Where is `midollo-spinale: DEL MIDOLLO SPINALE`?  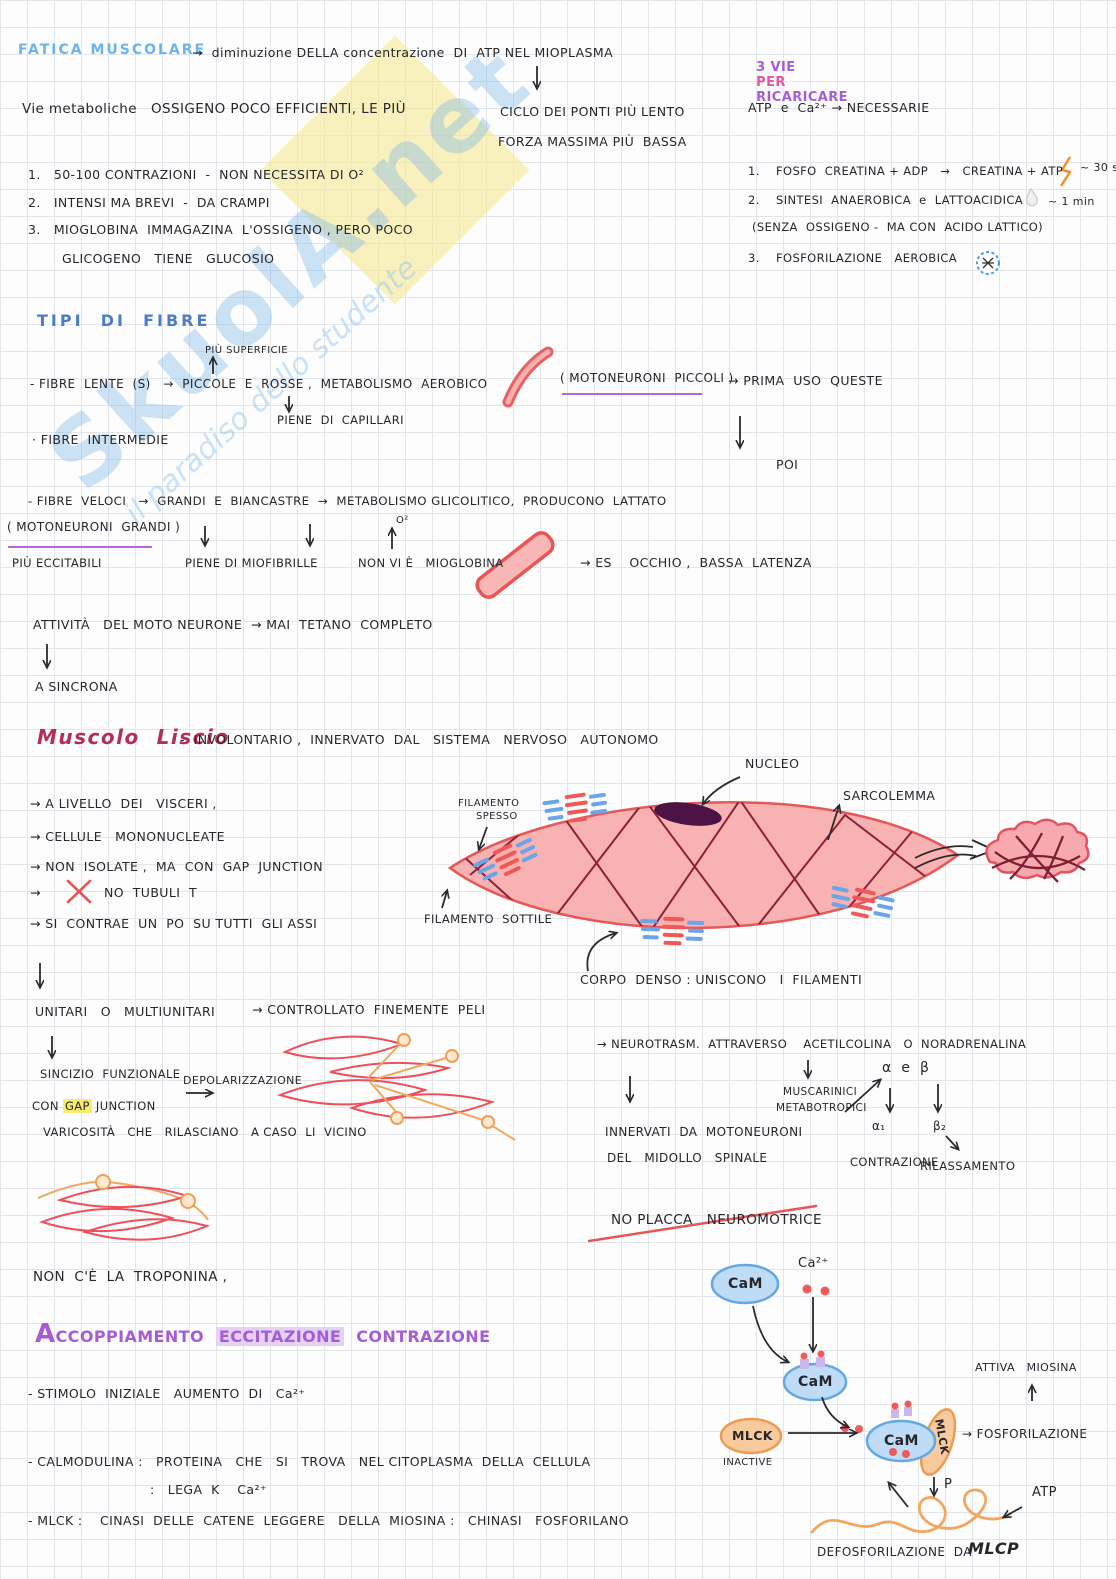
midollo-spinale: DEL MIDOLLO SPINALE is located at coordinates (687, 1158).